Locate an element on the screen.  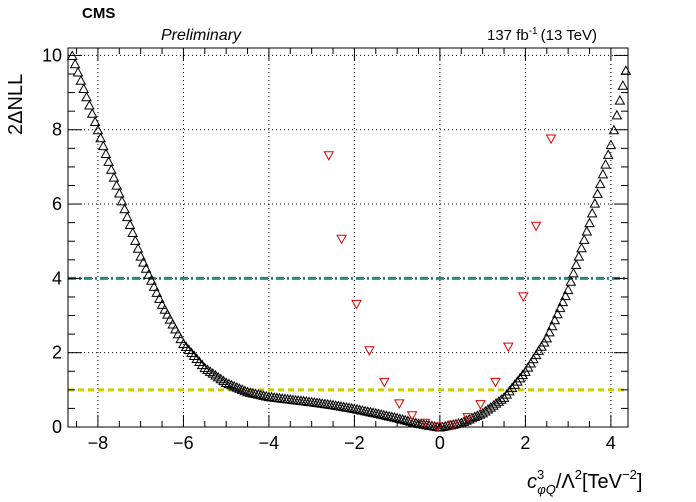
x-title-c: c is located at coordinates (532, 482).